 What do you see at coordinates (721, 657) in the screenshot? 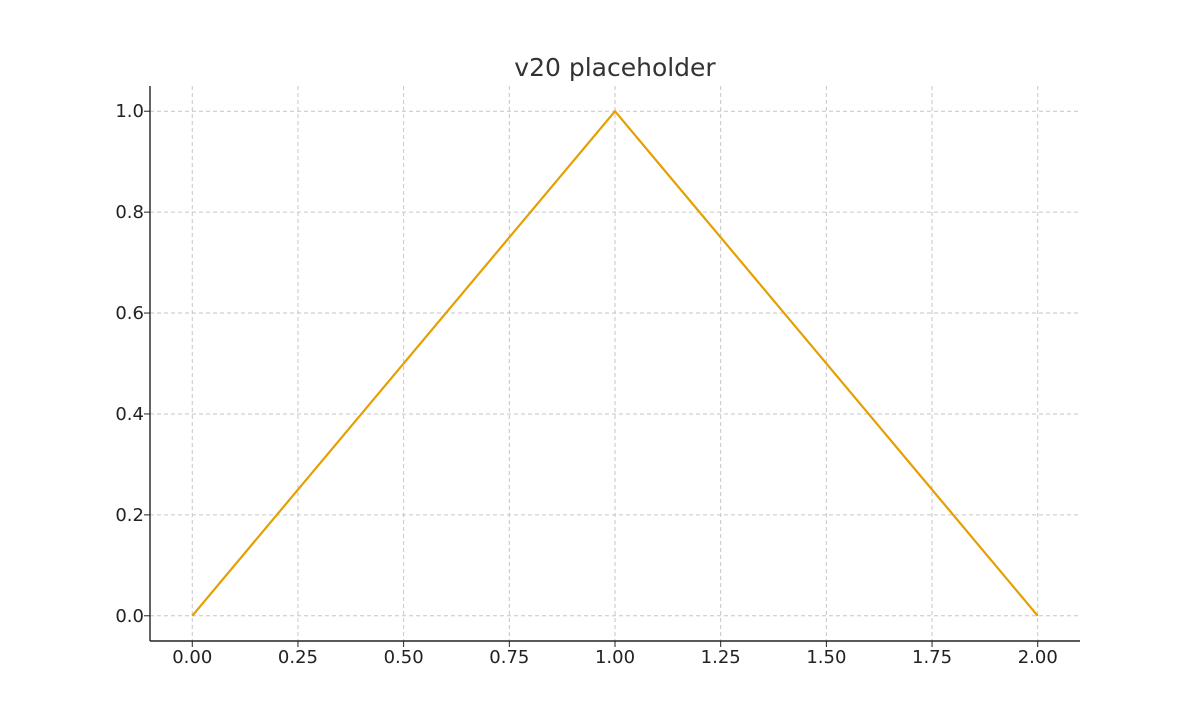
I see `x-tick-label: 1.25` at bounding box center [721, 657].